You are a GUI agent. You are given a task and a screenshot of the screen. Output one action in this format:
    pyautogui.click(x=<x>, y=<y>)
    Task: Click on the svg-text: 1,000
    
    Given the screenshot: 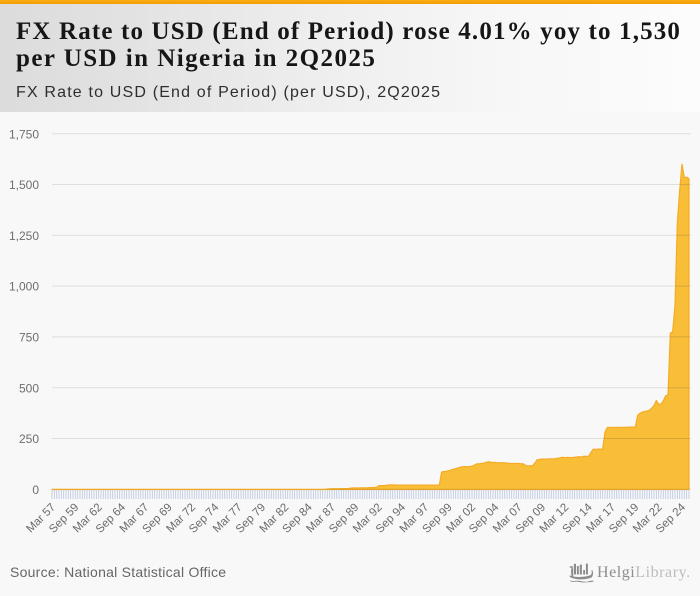 What is the action you would take?
    pyautogui.click(x=24, y=287)
    